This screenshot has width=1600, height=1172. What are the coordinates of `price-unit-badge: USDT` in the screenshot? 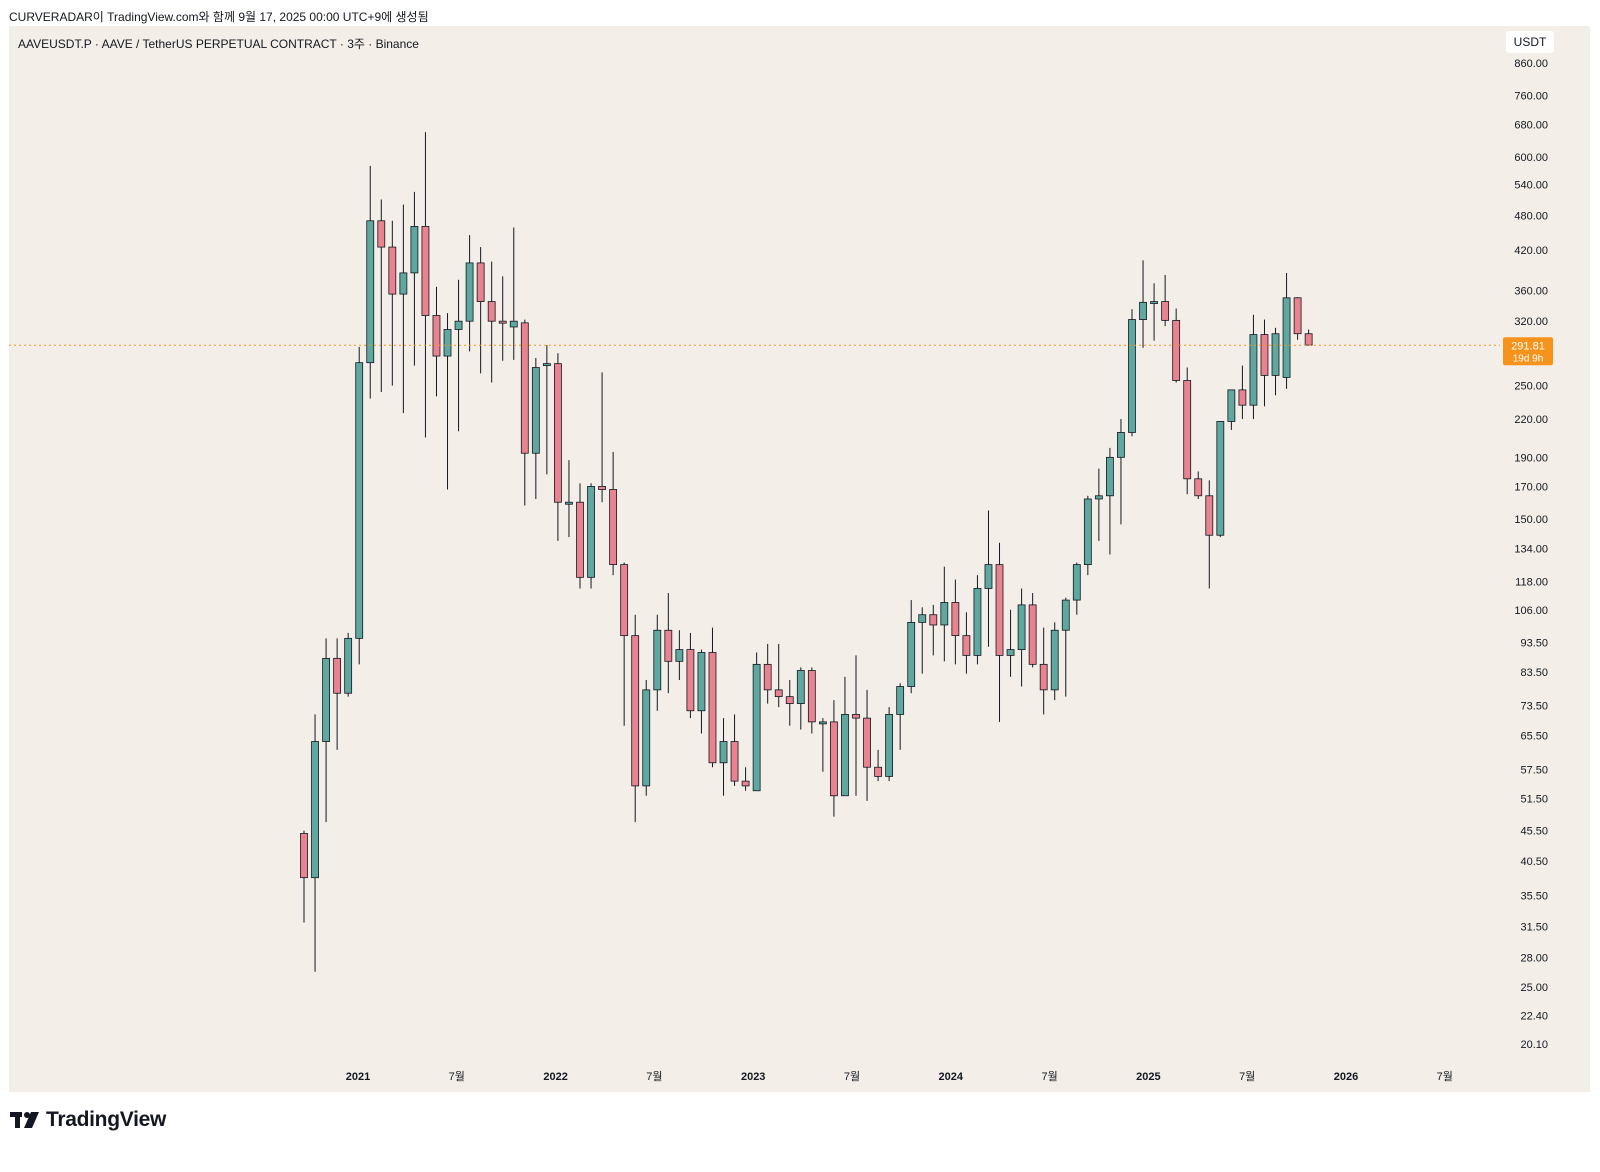 It's located at (1530, 42).